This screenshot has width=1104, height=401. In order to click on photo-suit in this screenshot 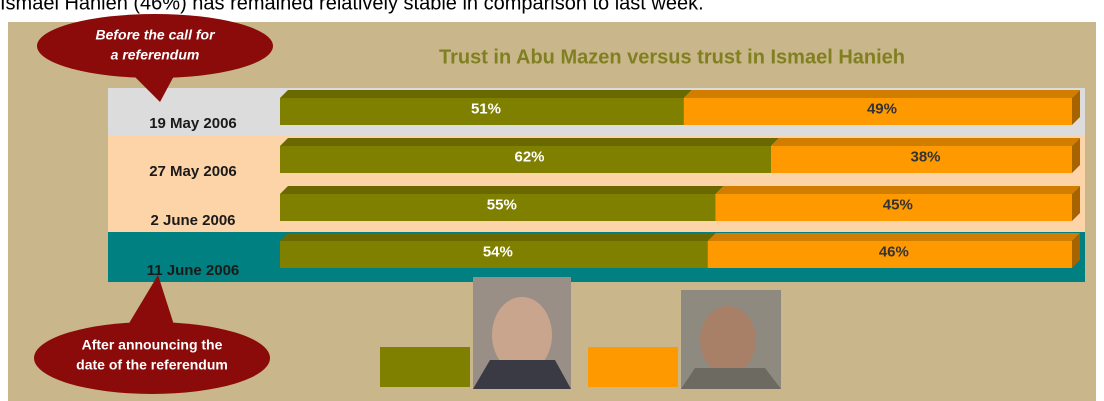, I will do `click(522, 374)`.